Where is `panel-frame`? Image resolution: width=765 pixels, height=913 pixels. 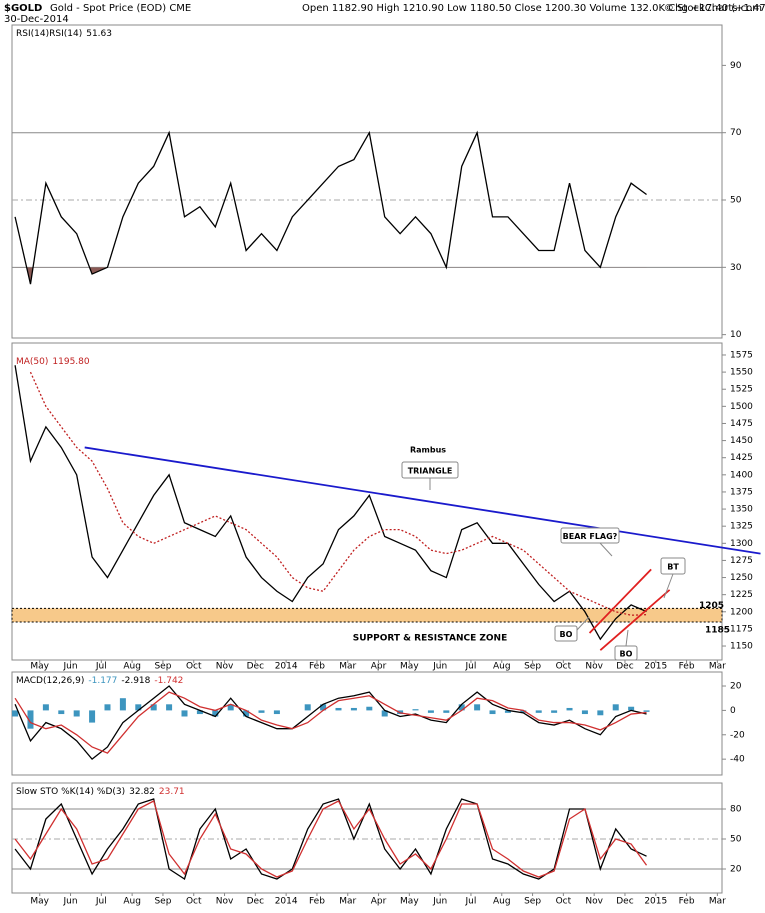
panel-frame is located at coordinates (367, 838).